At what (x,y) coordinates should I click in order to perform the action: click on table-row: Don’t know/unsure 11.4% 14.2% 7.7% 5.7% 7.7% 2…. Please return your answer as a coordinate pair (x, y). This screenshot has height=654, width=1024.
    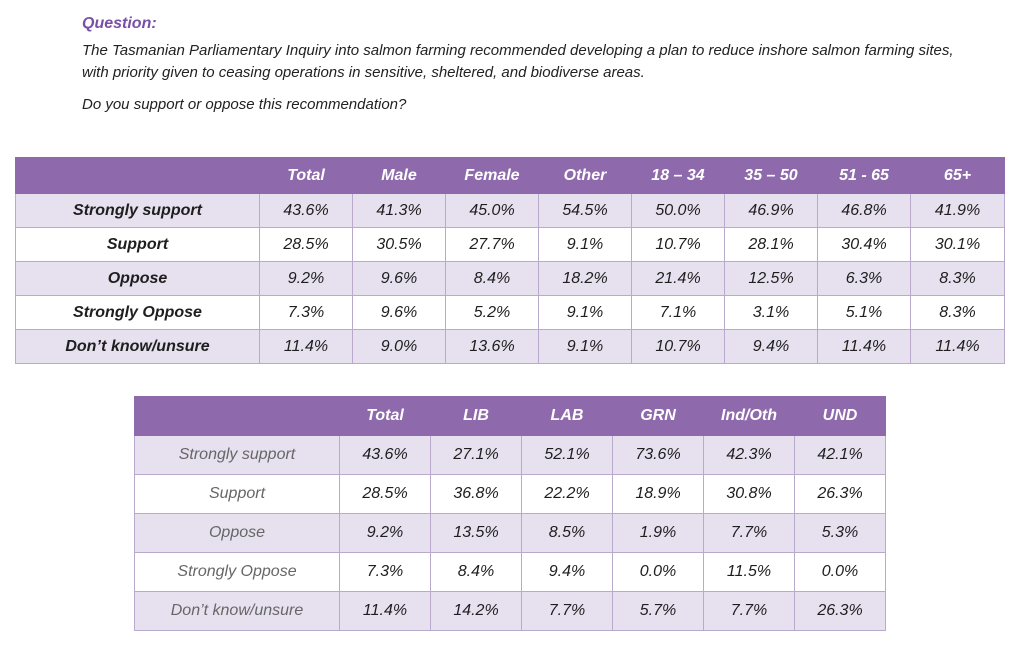
    Looking at the image, I should click on (510, 611).